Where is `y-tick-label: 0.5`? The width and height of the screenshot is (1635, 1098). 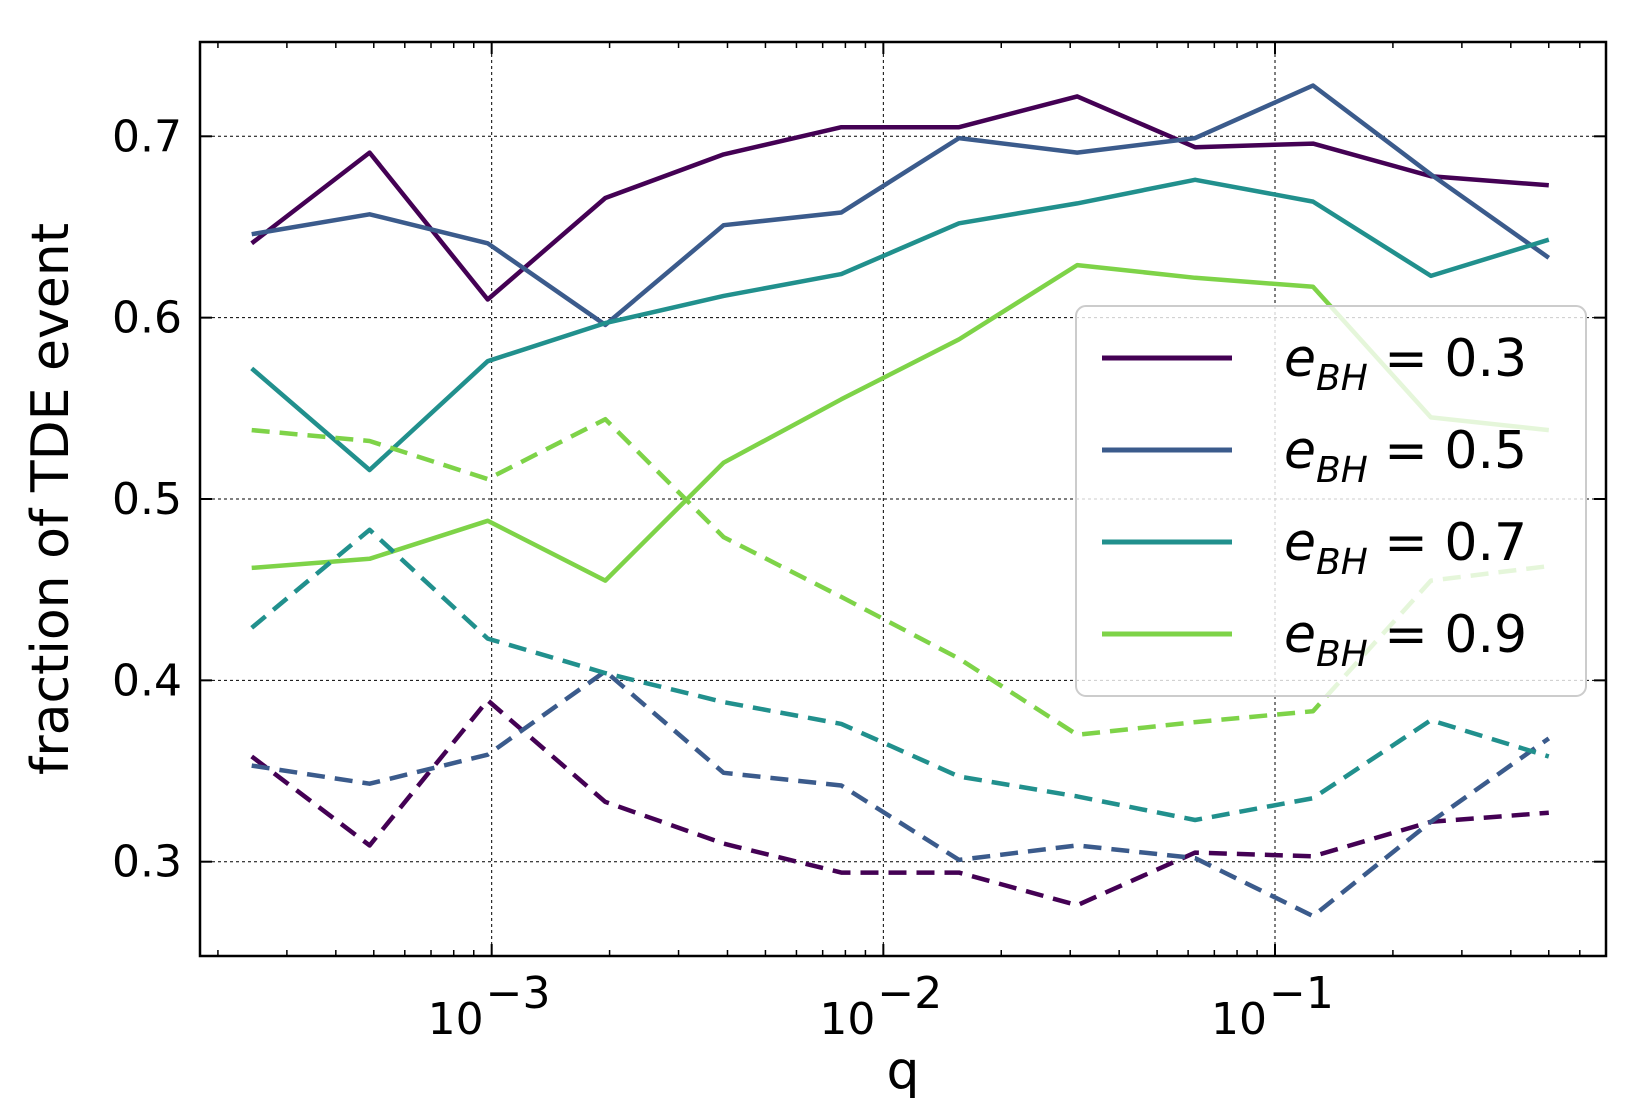
y-tick-label: 0.5 is located at coordinates (147, 499).